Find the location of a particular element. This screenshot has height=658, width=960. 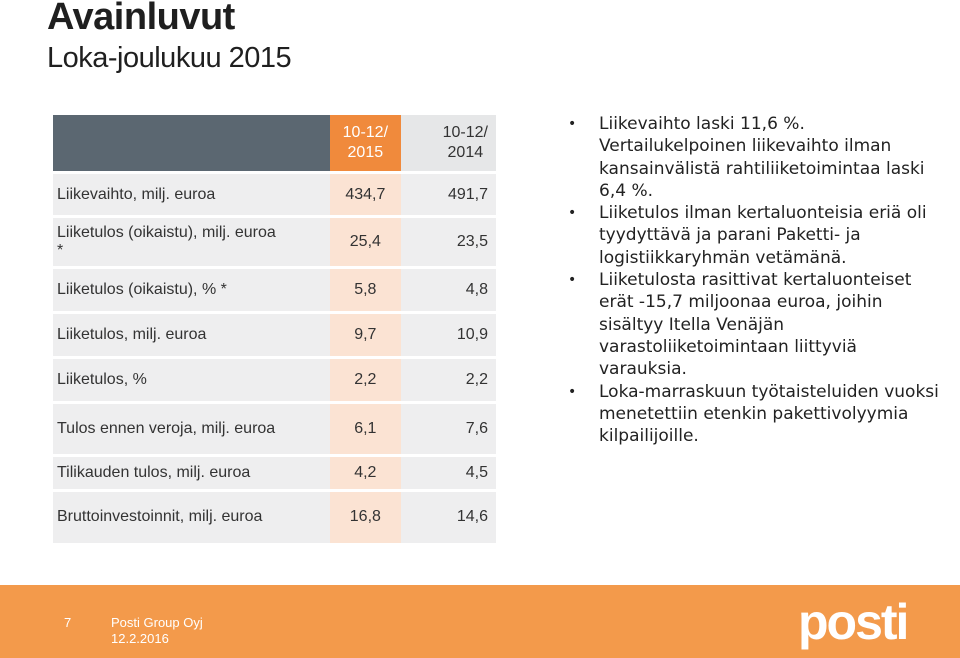

row-value-2015: 434,7 is located at coordinates (365, 194).